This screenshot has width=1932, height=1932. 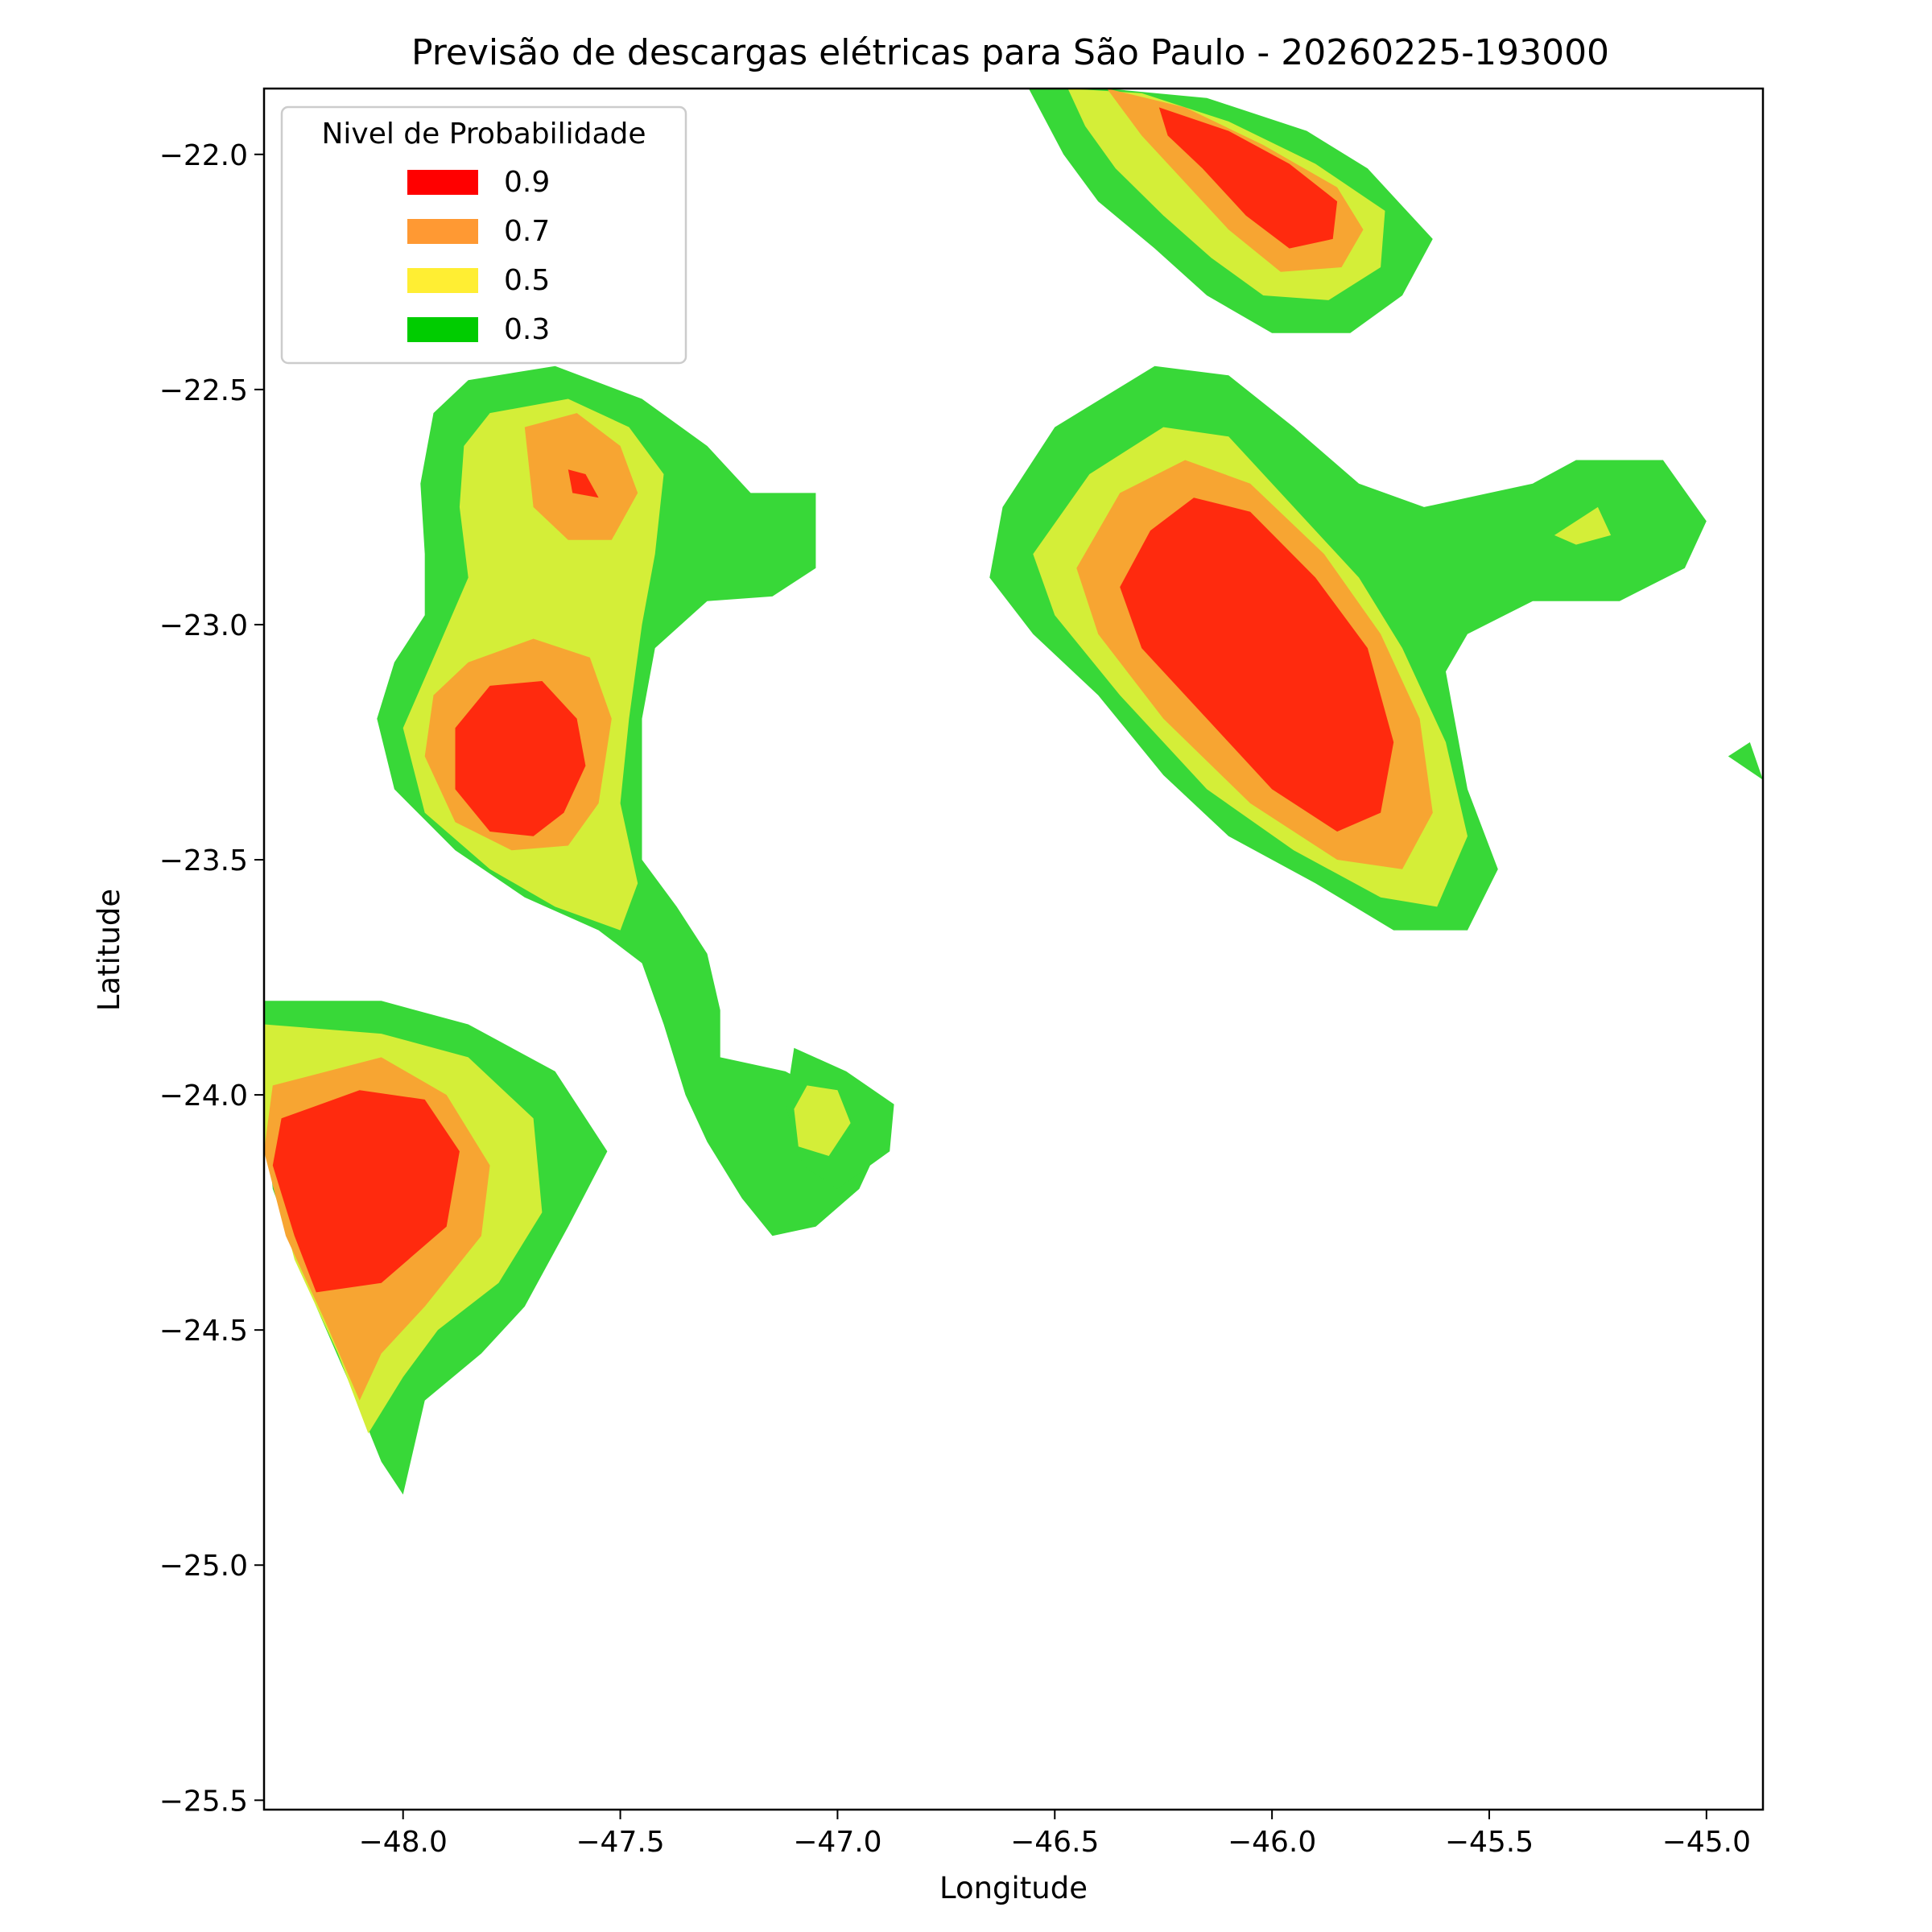 What do you see at coordinates (403, 1842) in the screenshot?
I see `x-tick-label: −48.0` at bounding box center [403, 1842].